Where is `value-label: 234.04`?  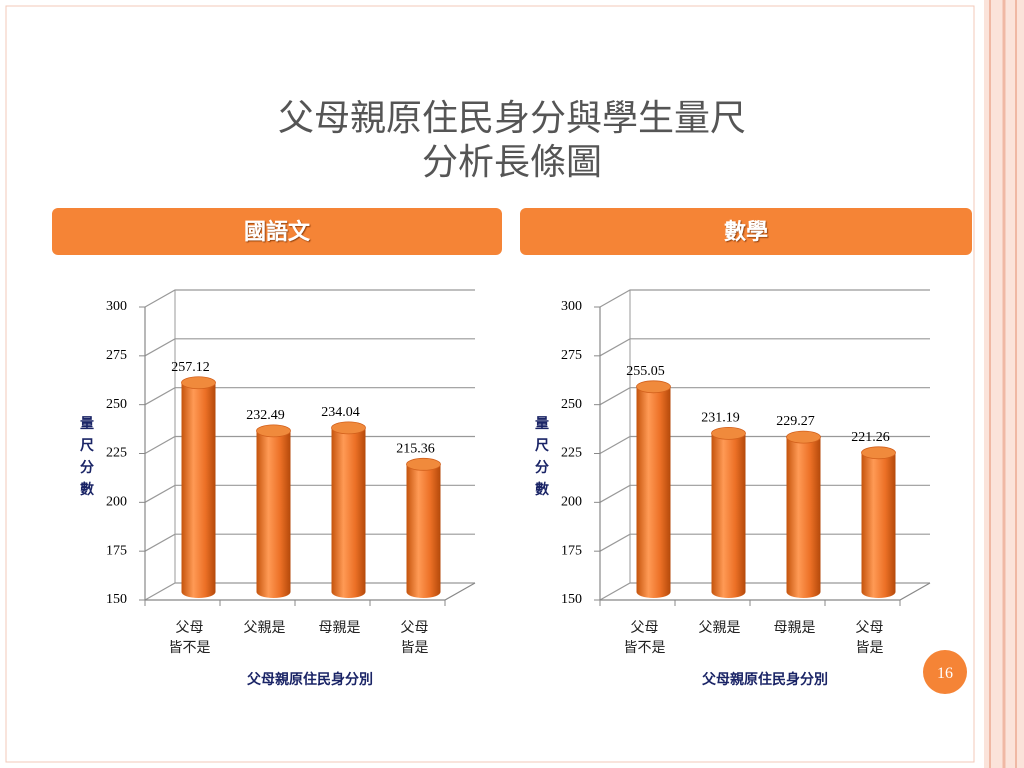
value-label: 234.04 is located at coordinates (340, 412).